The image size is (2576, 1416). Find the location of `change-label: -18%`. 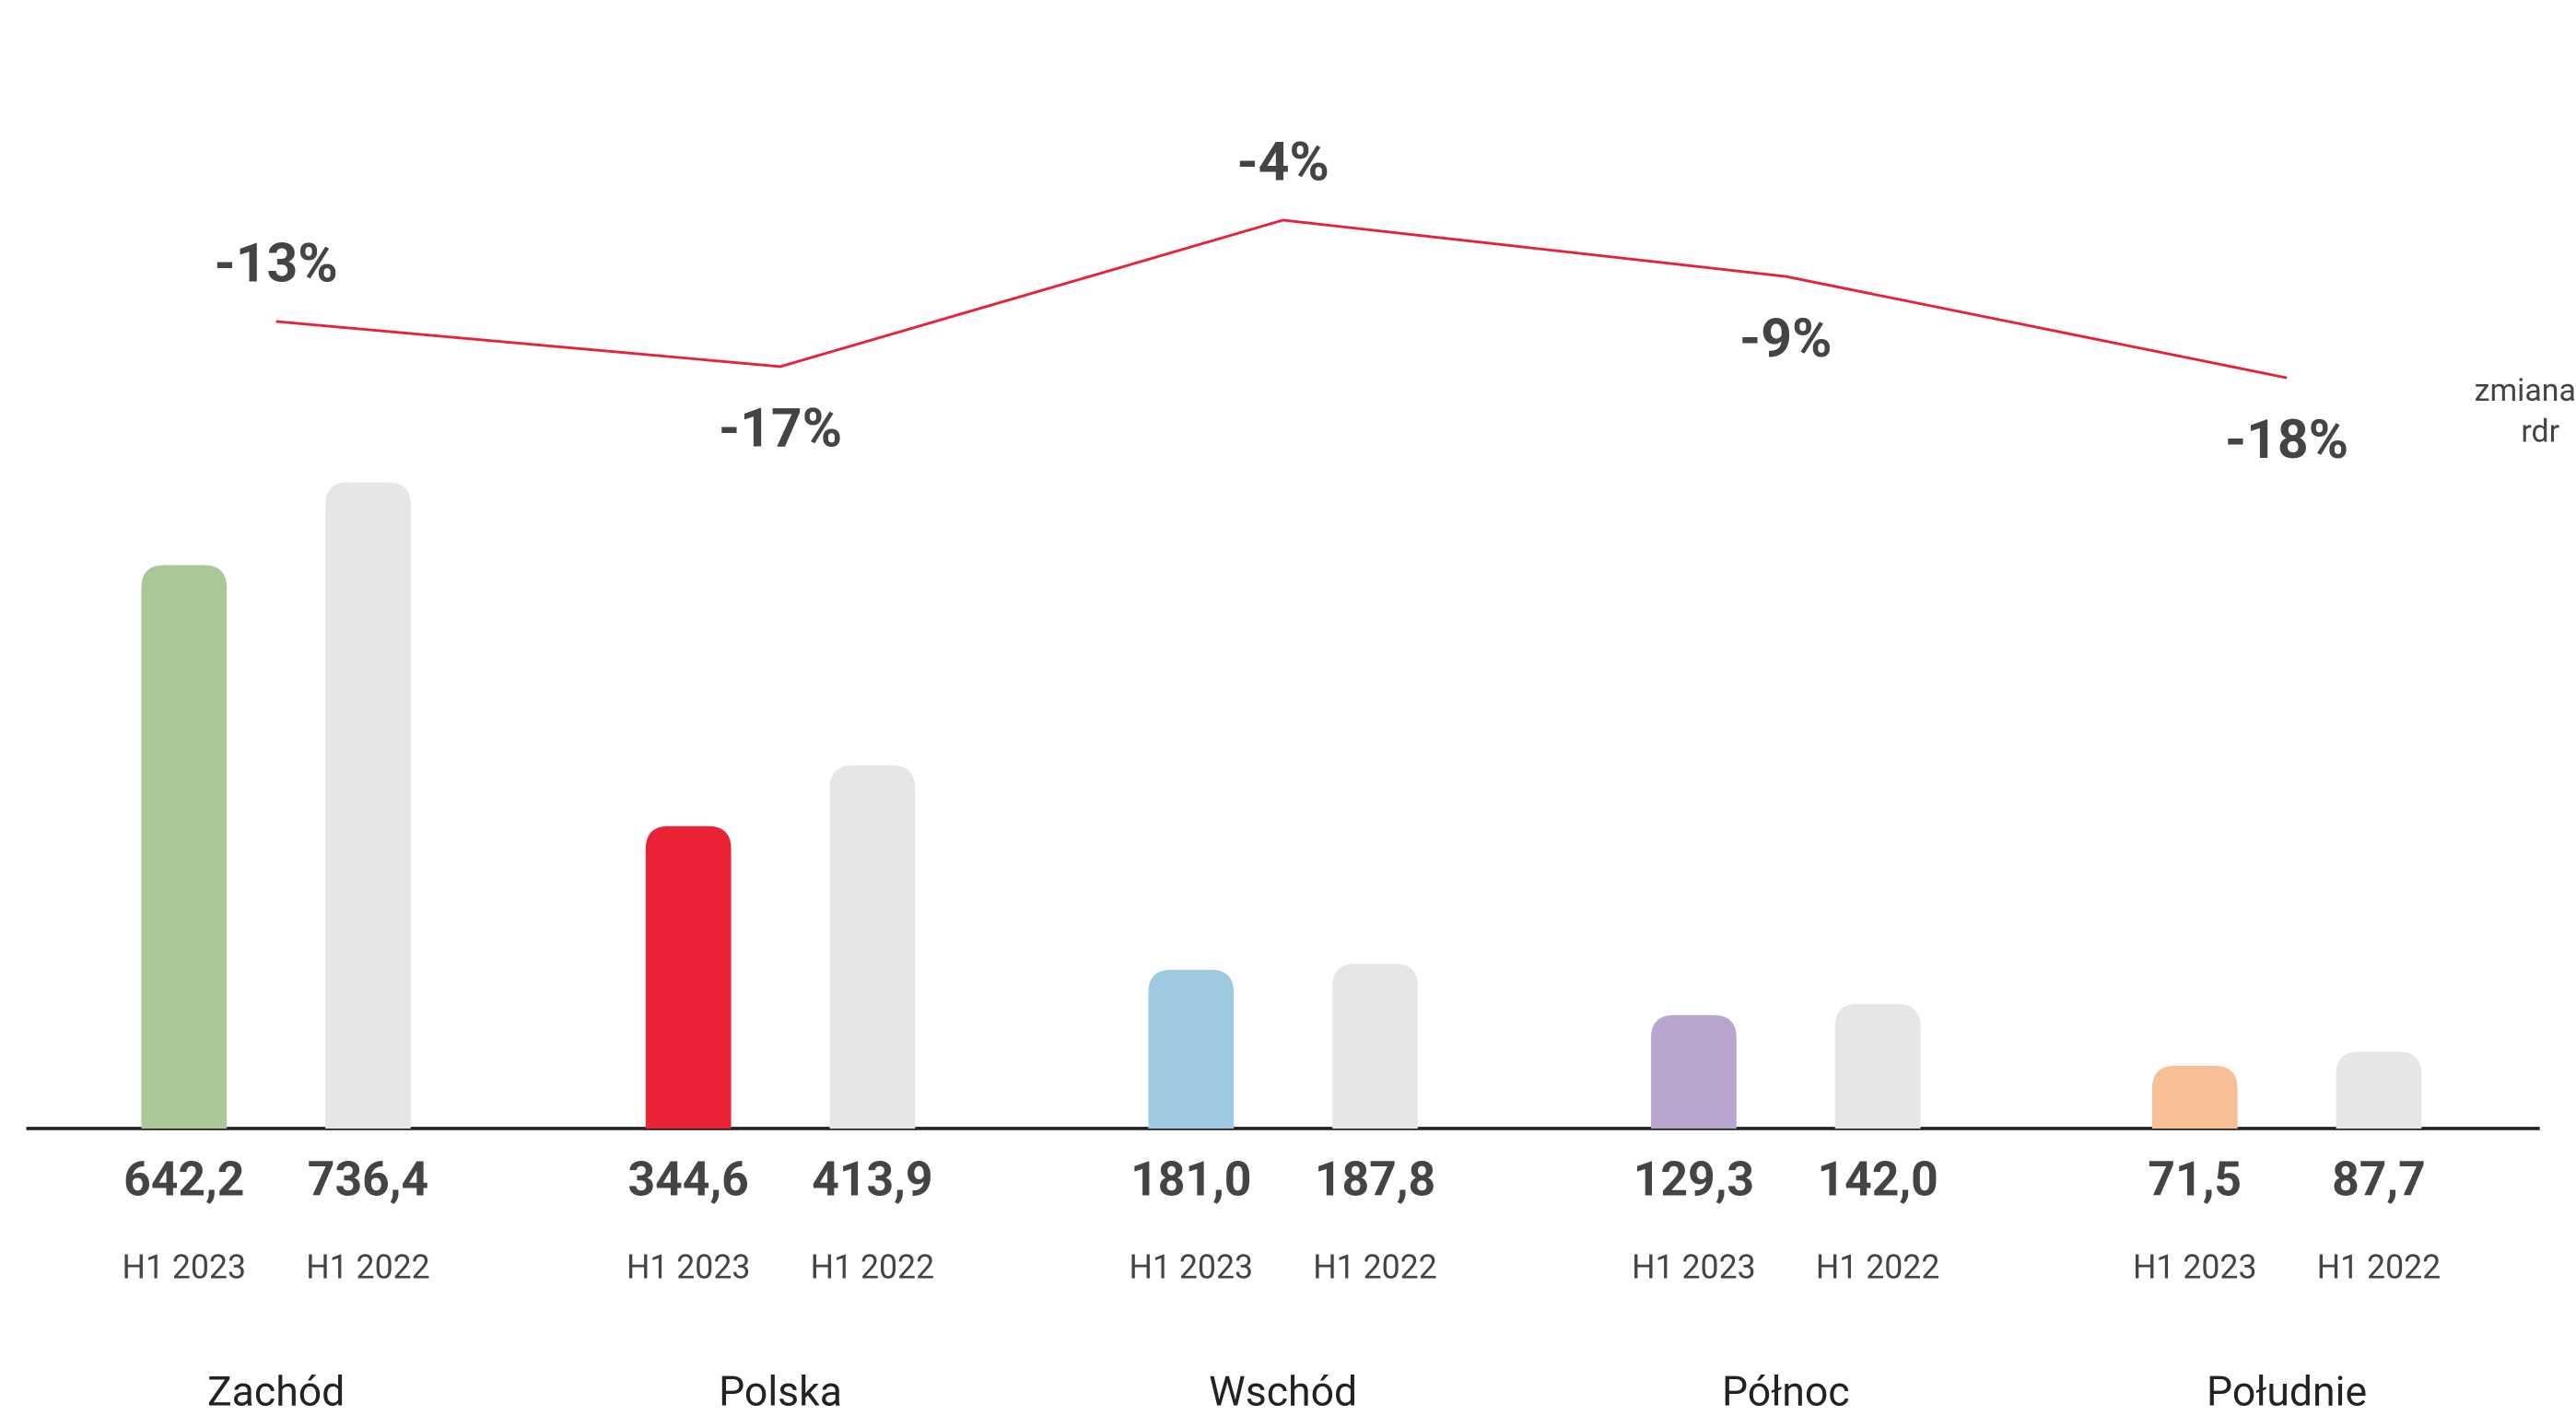

change-label: -18% is located at coordinates (2286, 440).